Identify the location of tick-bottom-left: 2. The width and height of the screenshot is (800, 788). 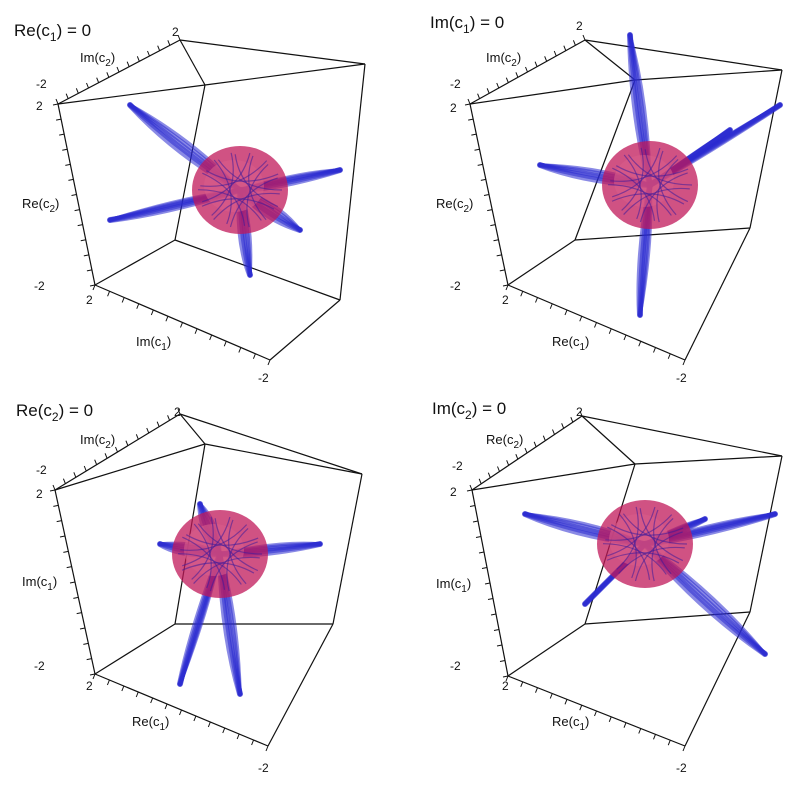
(89, 686).